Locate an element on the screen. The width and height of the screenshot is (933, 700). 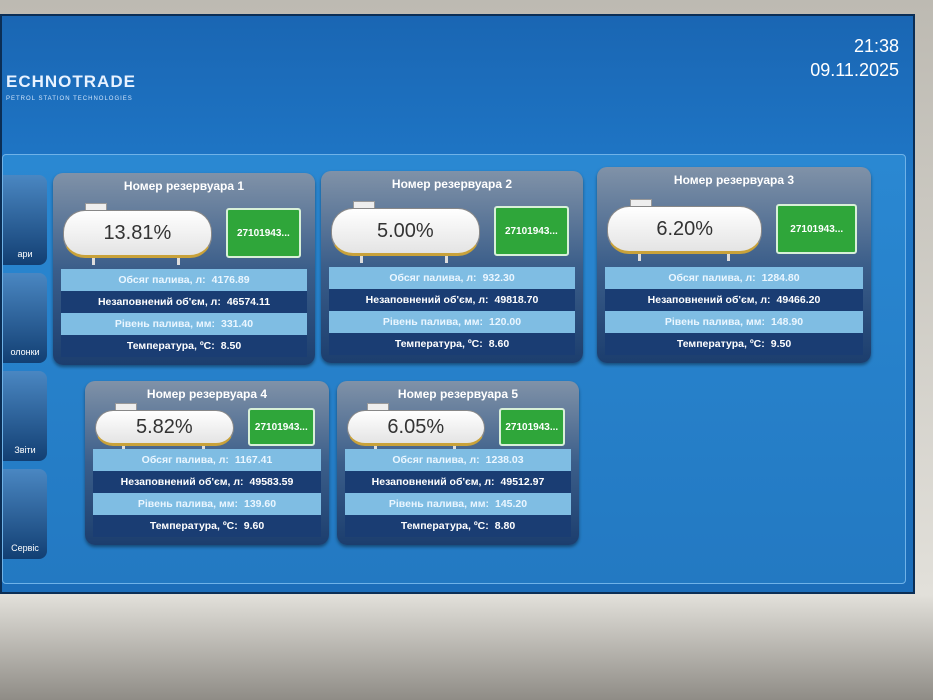
tank-title: Номер резервуара 2 is located at coordinates (452, 184).